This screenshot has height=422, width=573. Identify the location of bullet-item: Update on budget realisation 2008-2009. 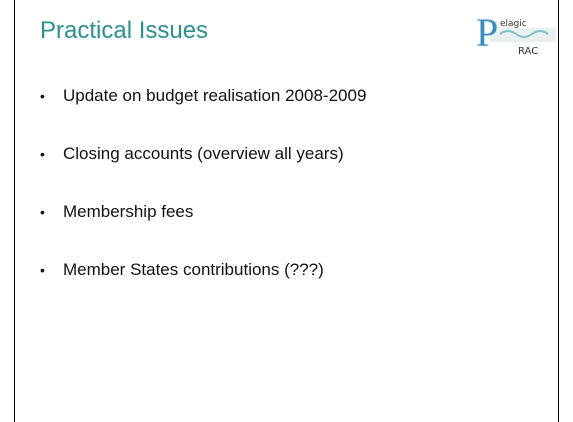
(203, 111).